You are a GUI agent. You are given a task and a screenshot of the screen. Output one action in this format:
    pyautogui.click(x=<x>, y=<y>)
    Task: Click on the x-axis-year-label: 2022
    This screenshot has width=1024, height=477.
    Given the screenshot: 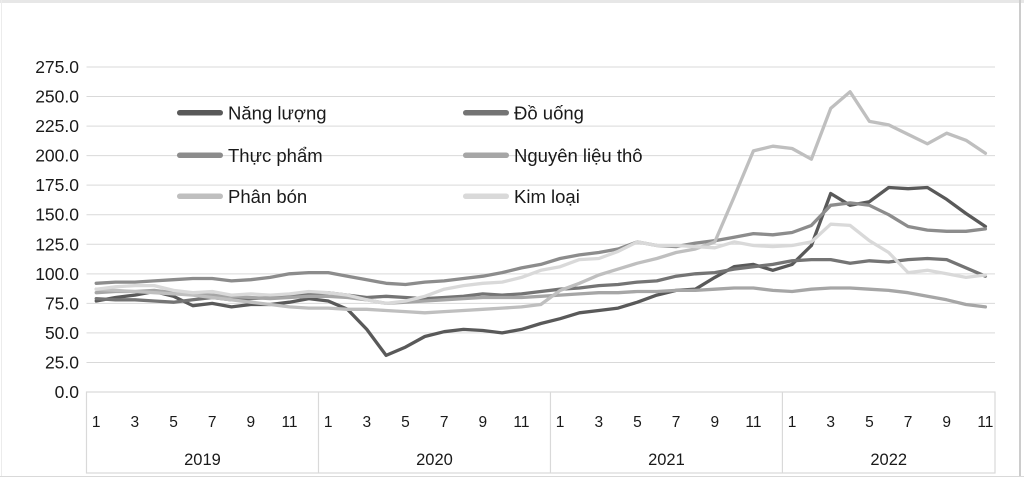 What is the action you would take?
    pyautogui.click(x=888, y=460)
    